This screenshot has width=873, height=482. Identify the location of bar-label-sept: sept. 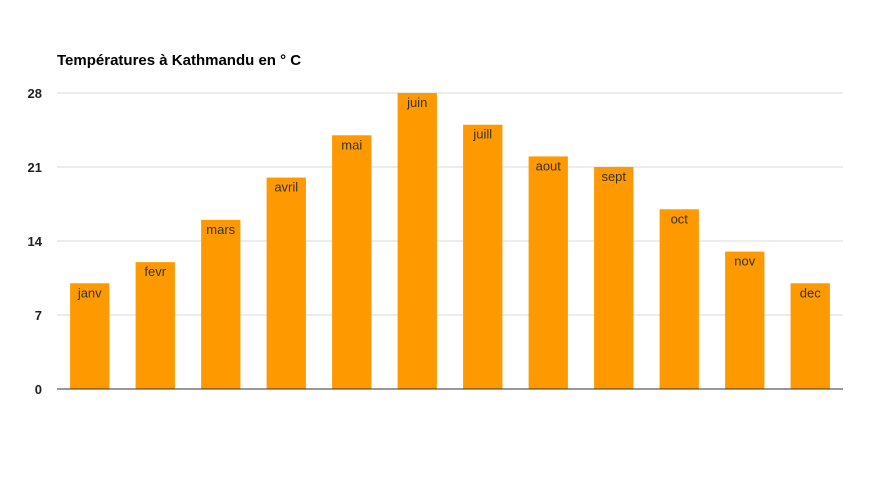
(613, 176).